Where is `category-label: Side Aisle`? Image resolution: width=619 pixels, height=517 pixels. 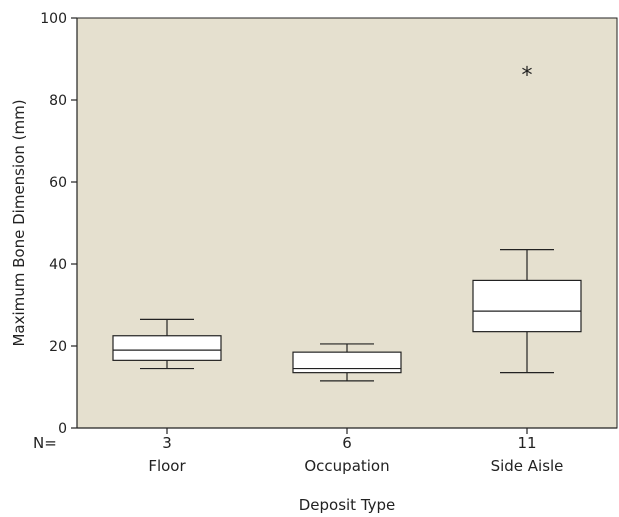
category-label: Side Aisle is located at coordinates (527, 466).